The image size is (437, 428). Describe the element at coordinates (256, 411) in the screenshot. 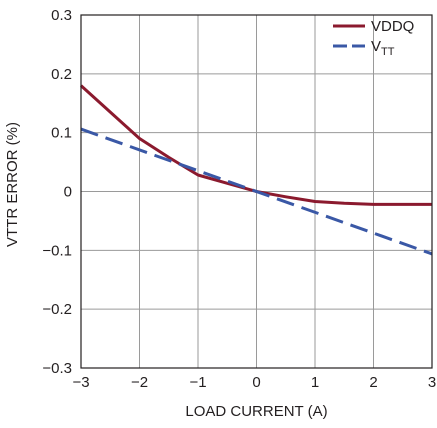

I see `x-axis-title: LOAD CURRENT (A)` at that location.